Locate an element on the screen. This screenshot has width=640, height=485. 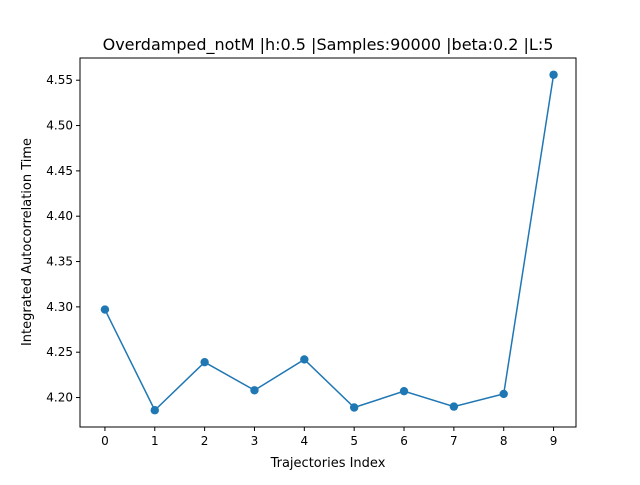
y-tick-label: 4.25 is located at coordinates (59, 352).